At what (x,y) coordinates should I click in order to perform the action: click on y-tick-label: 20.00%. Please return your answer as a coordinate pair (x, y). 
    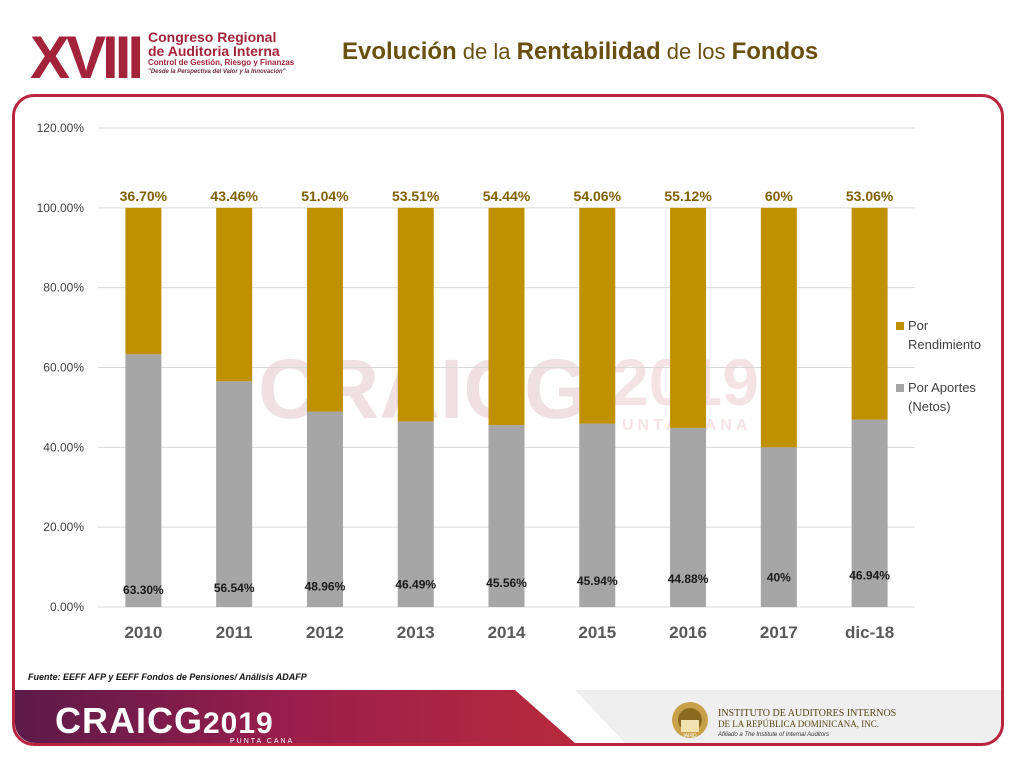
    Looking at the image, I should click on (63, 527).